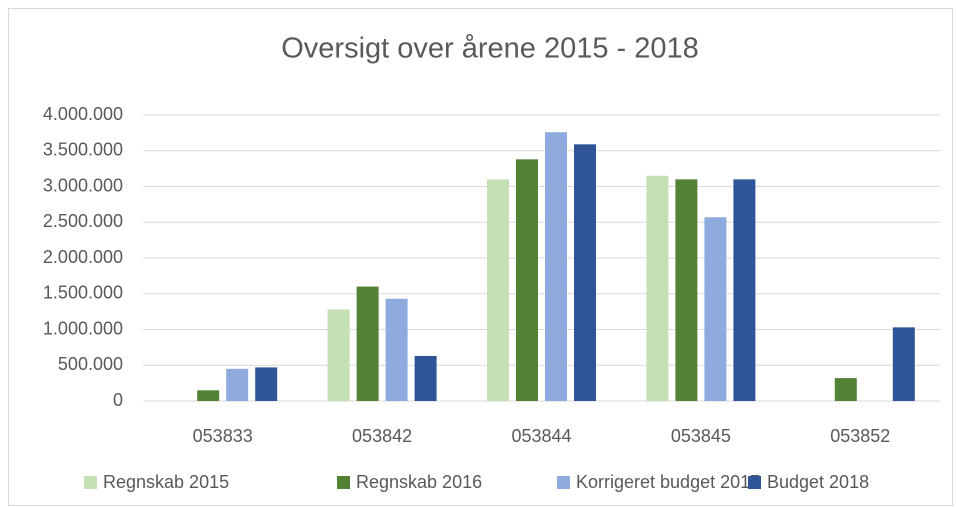 This screenshot has width=956, height=507. Describe the element at coordinates (90, 364) in the screenshot. I see `y-tick-label: 500.000` at that location.